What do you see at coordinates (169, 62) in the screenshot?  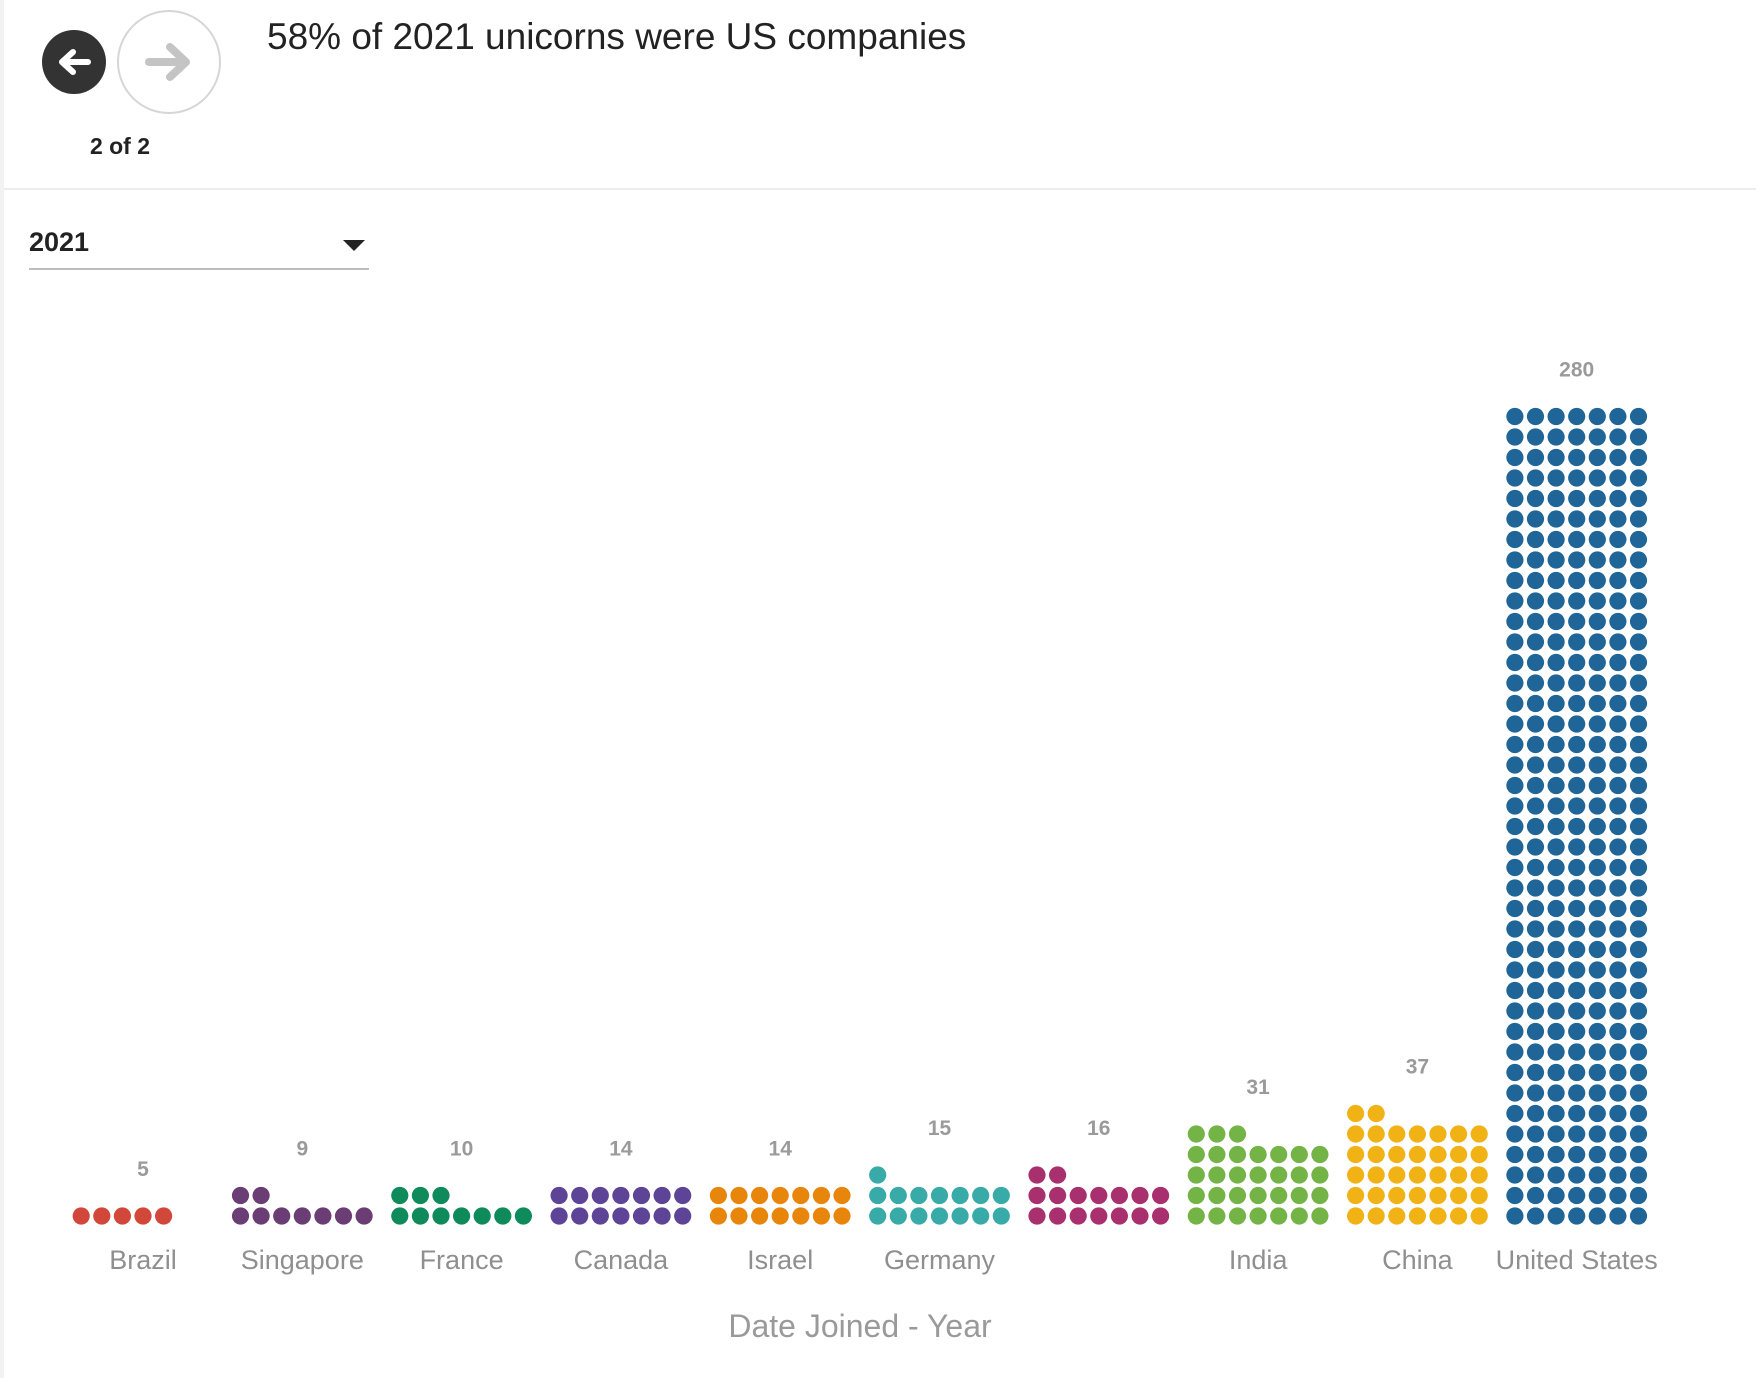 I see `next-button` at bounding box center [169, 62].